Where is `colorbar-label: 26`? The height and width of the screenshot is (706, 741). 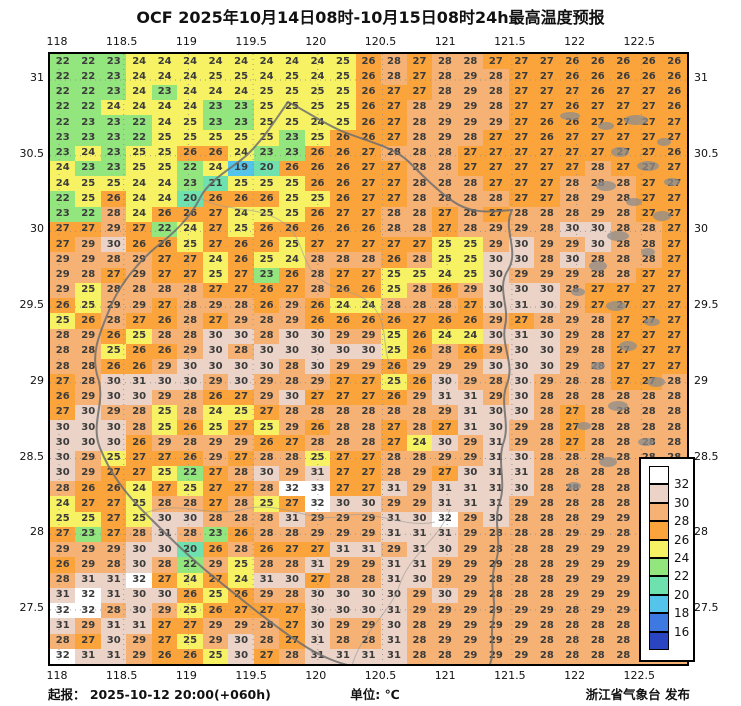 colorbar-label: 26 is located at coordinates (682, 539).